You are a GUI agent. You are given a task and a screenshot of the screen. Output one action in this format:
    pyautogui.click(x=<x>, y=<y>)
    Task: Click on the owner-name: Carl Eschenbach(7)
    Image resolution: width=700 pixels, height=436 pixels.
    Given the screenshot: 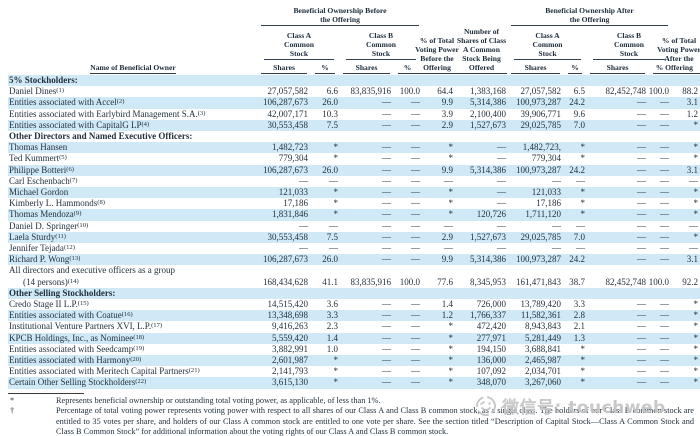 What is the action you would take?
    pyautogui.click(x=43, y=180)
    